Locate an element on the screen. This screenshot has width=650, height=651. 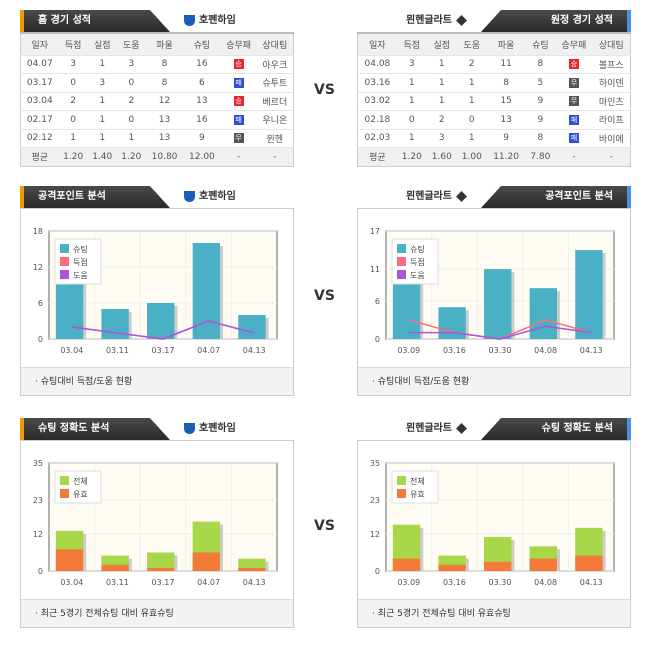
y-tick-label: 12 is located at coordinates (375, 534).